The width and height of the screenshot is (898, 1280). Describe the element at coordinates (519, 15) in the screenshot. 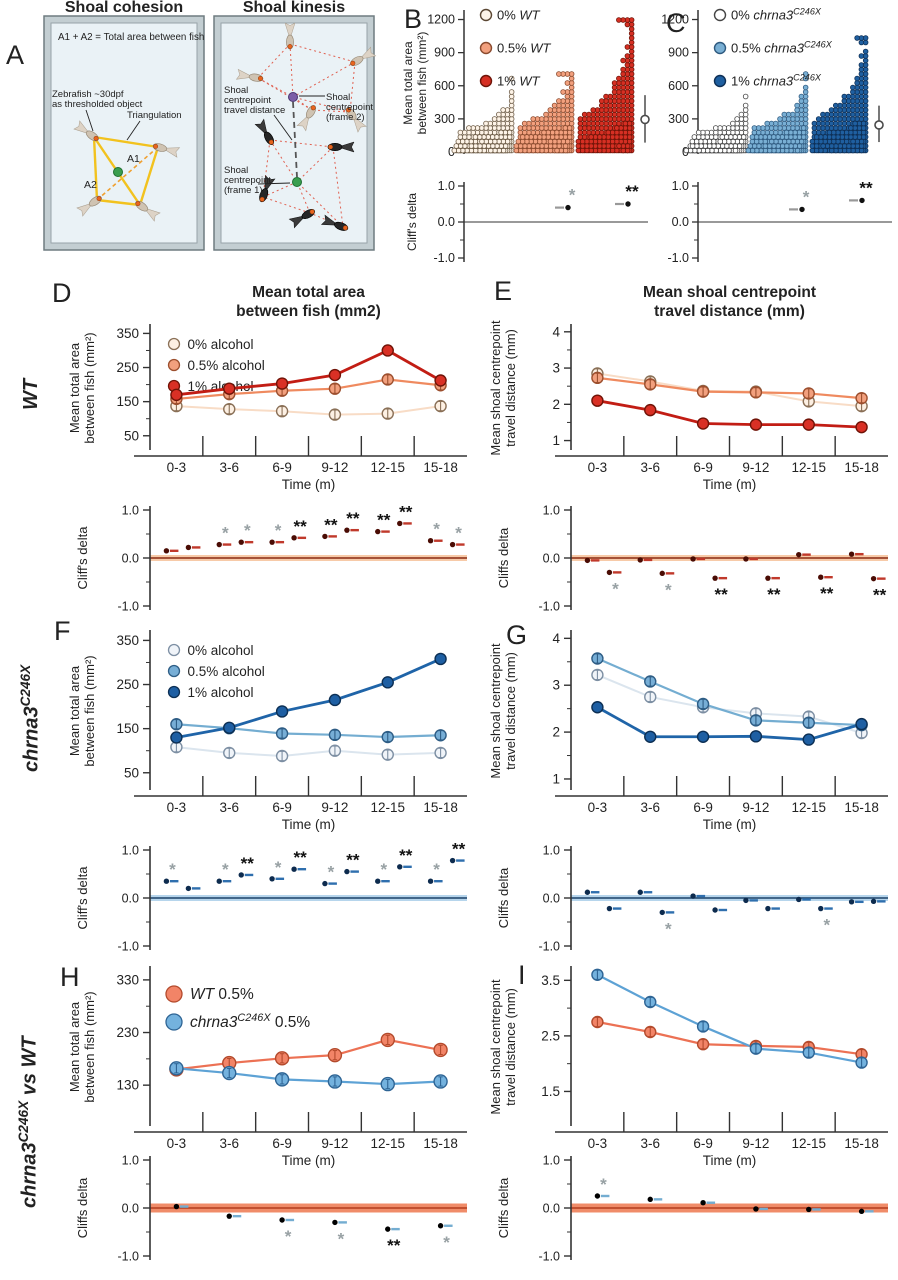

I see `svg-text: 0% WT` at that location.